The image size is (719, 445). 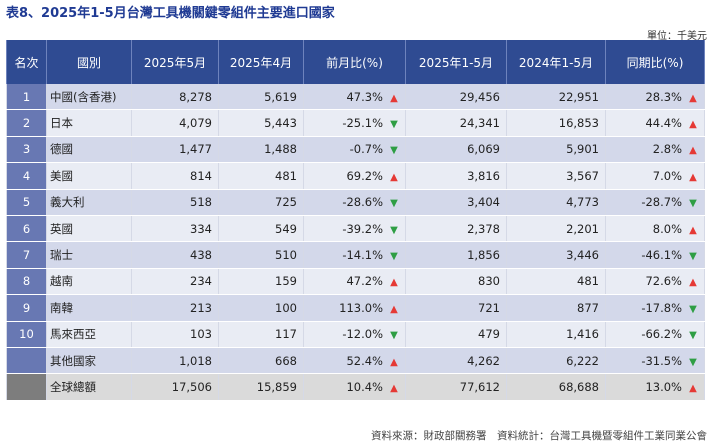 I want to click on mom-cell-value: -12.0%, so click(x=362, y=334).